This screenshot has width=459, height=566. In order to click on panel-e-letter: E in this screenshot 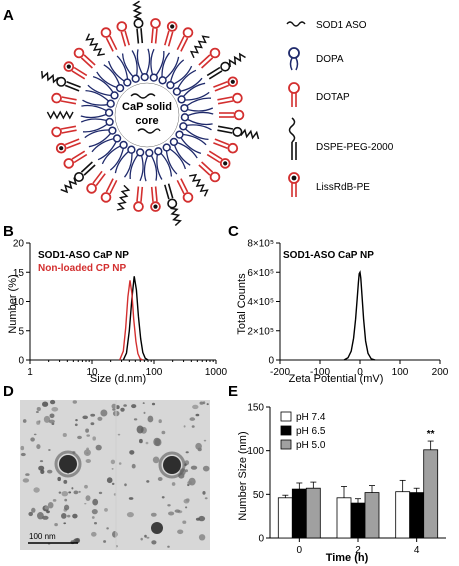, I will do `click(233, 391)`.